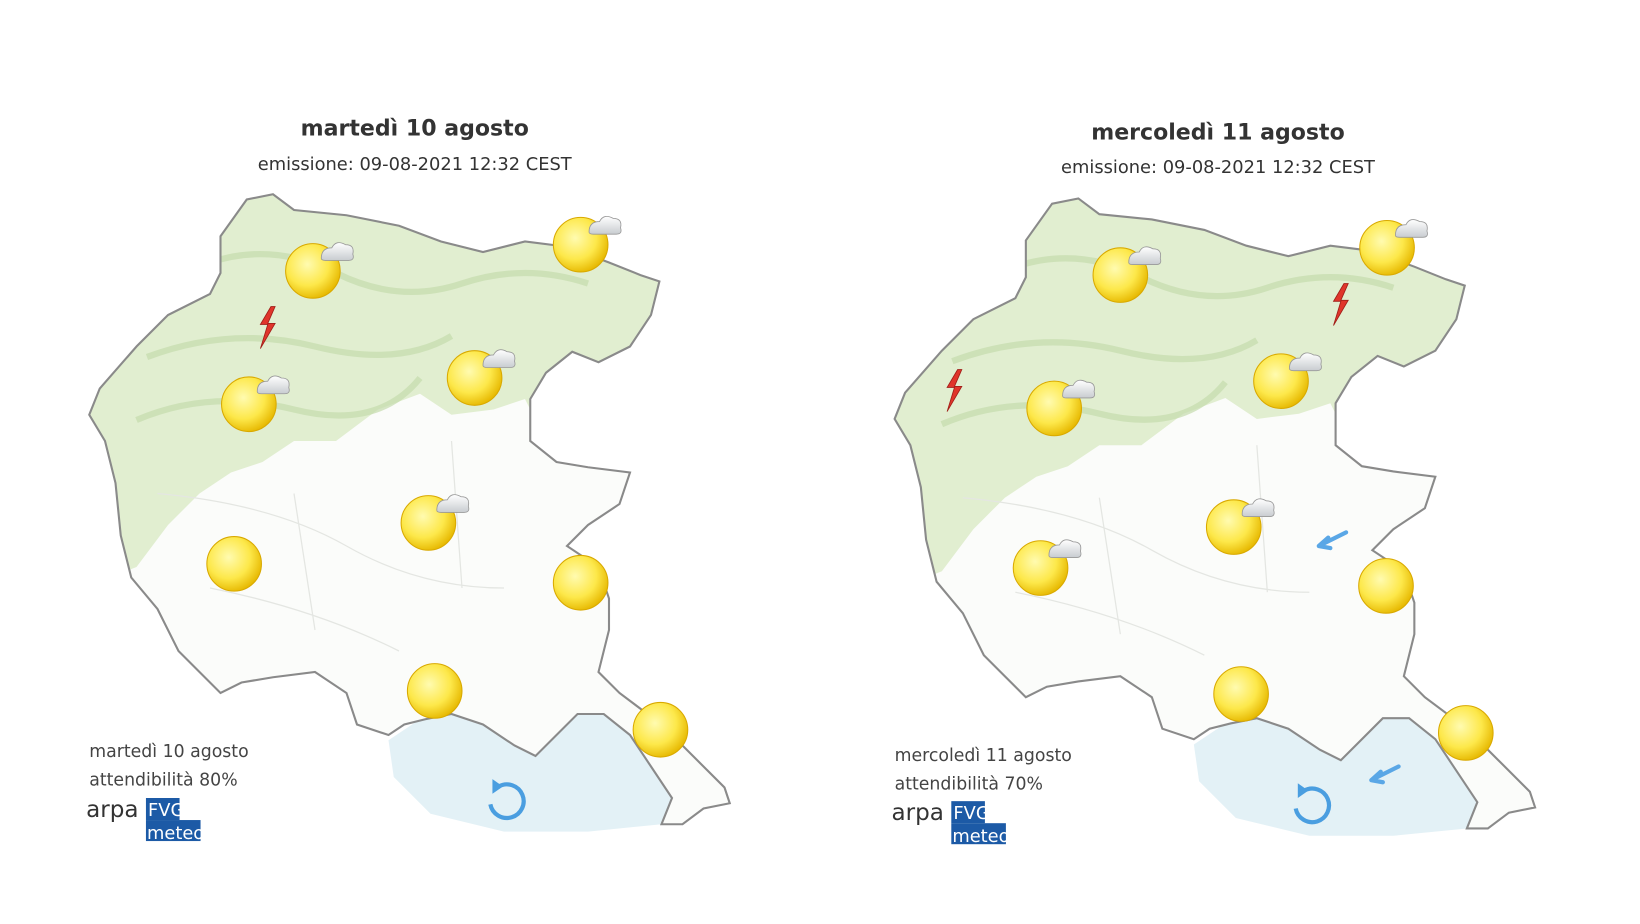  What do you see at coordinates (163, 780) in the screenshot?
I see `reliability: attendibilità 80%` at bounding box center [163, 780].